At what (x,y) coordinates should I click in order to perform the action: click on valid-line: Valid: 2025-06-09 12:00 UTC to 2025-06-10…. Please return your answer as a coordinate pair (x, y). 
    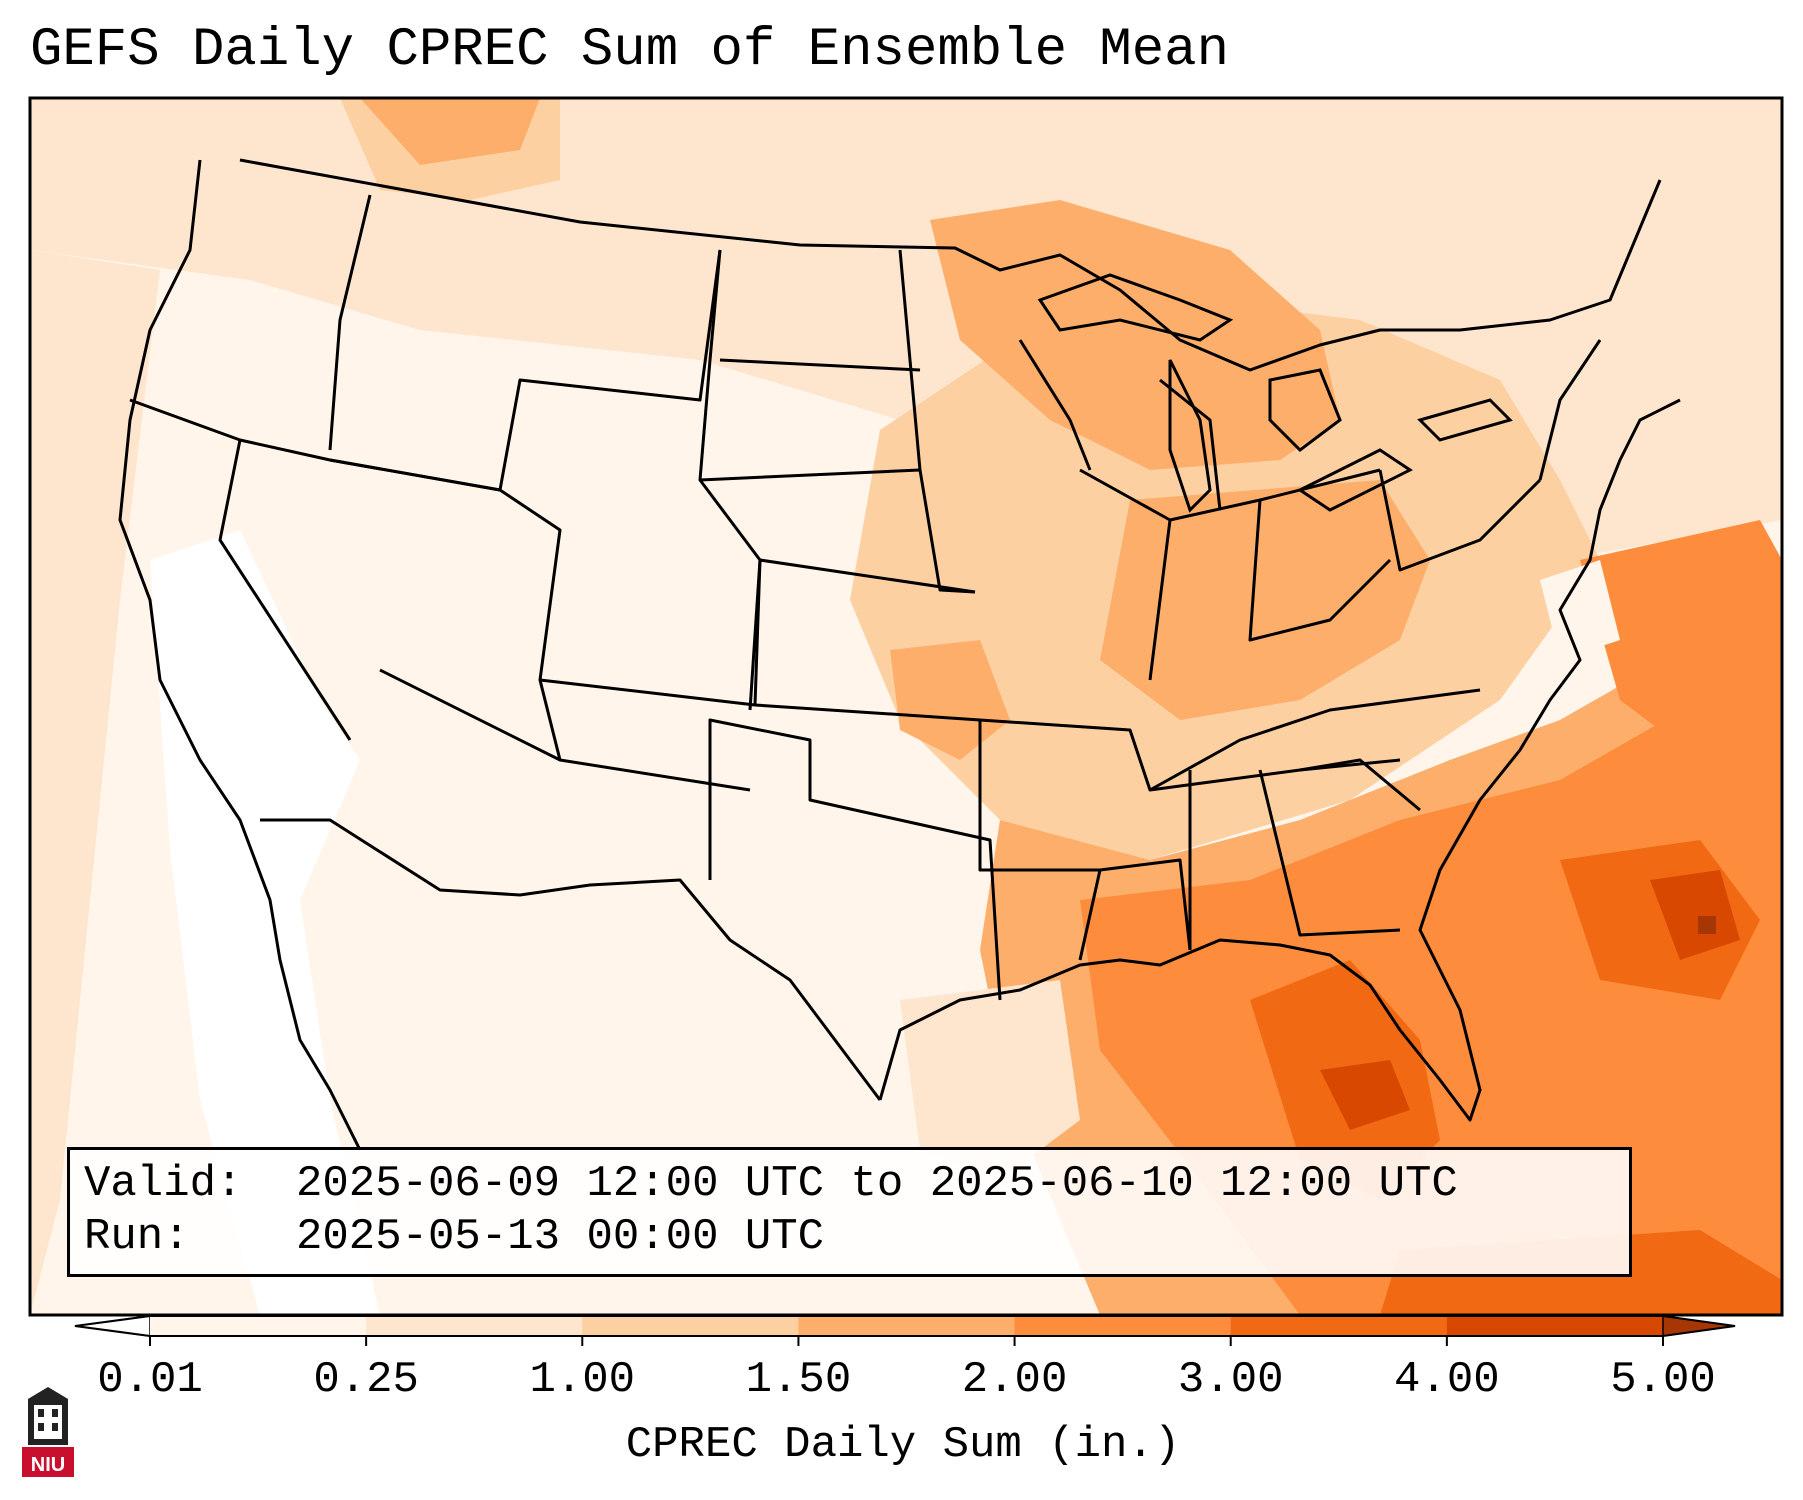
    Looking at the image, I should click on (856, 1184).